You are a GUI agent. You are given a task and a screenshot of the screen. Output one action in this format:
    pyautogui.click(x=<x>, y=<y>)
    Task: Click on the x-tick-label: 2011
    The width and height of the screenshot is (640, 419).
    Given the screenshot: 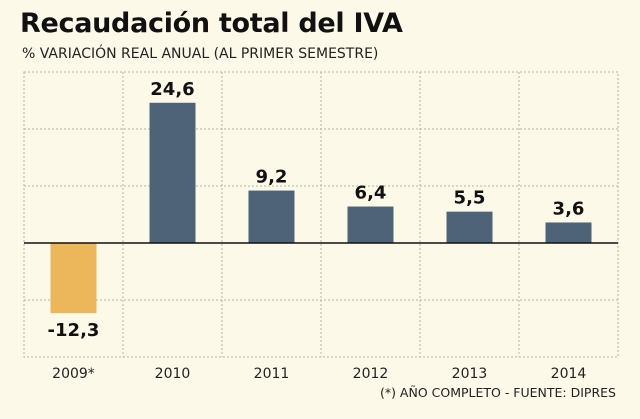 What is the action you would take?
    pyautogui.click(x=272, y=374)
    